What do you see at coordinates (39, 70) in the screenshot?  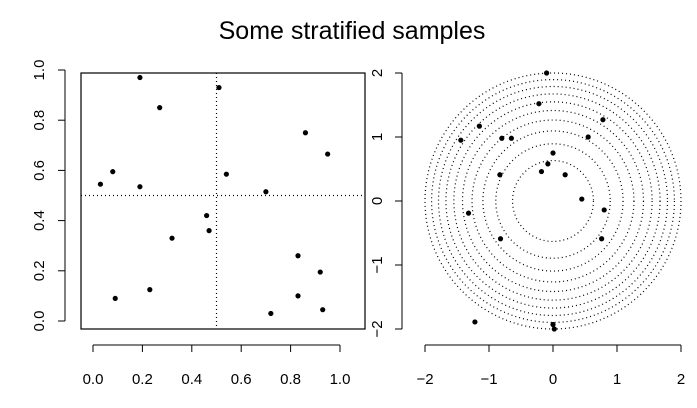 I see `y-tick-label: 1.0` at bounding box center [39, 70].